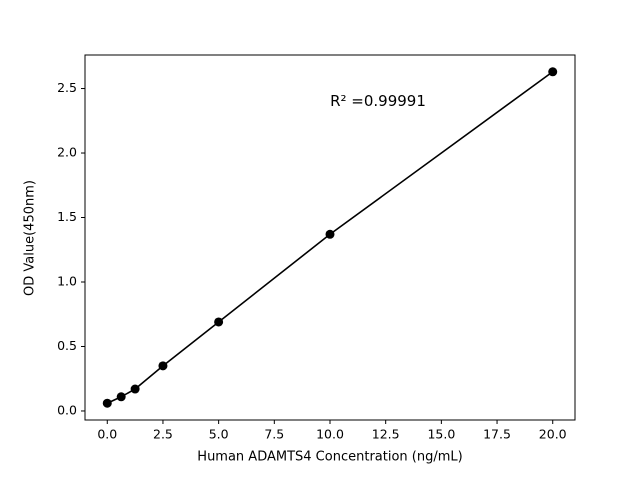 The image size is (640, 480). I want to click on x-tick-label: 17.5, so click(497, 434).